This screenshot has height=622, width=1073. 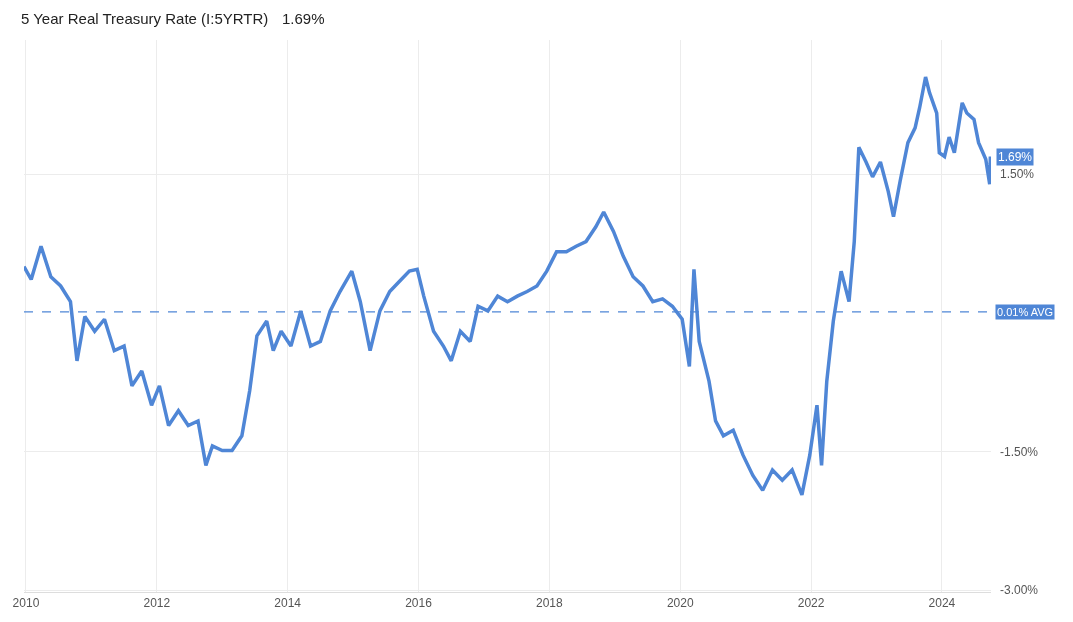 What do you see at coordinates (1019, 590) in the screenshot?
I see `y-tick-label: -3.00%` at bounding box center [1019, 590].